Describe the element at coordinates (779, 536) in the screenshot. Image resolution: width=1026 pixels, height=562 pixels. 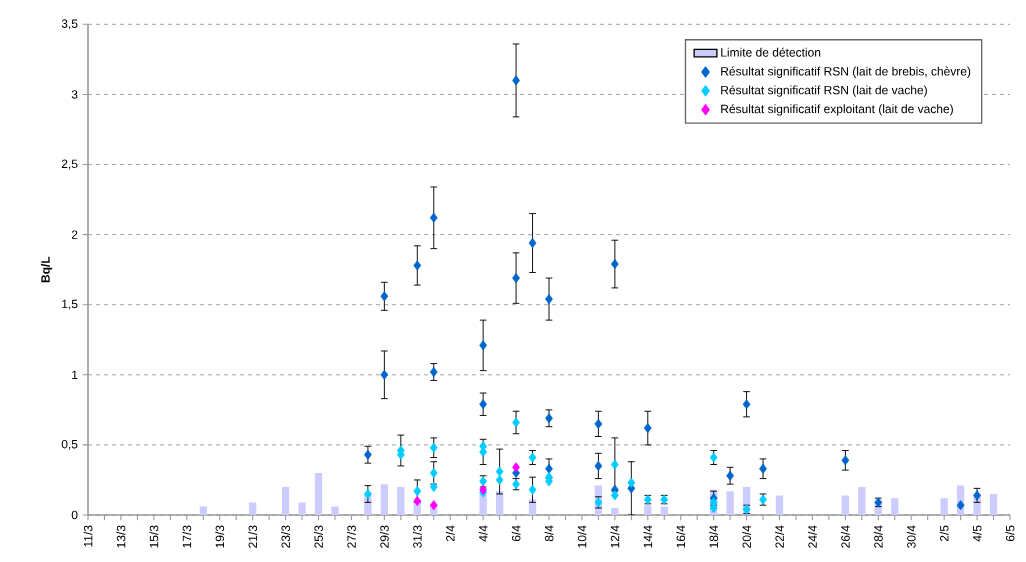
I see `x-tick-label: 22/4` at that location.